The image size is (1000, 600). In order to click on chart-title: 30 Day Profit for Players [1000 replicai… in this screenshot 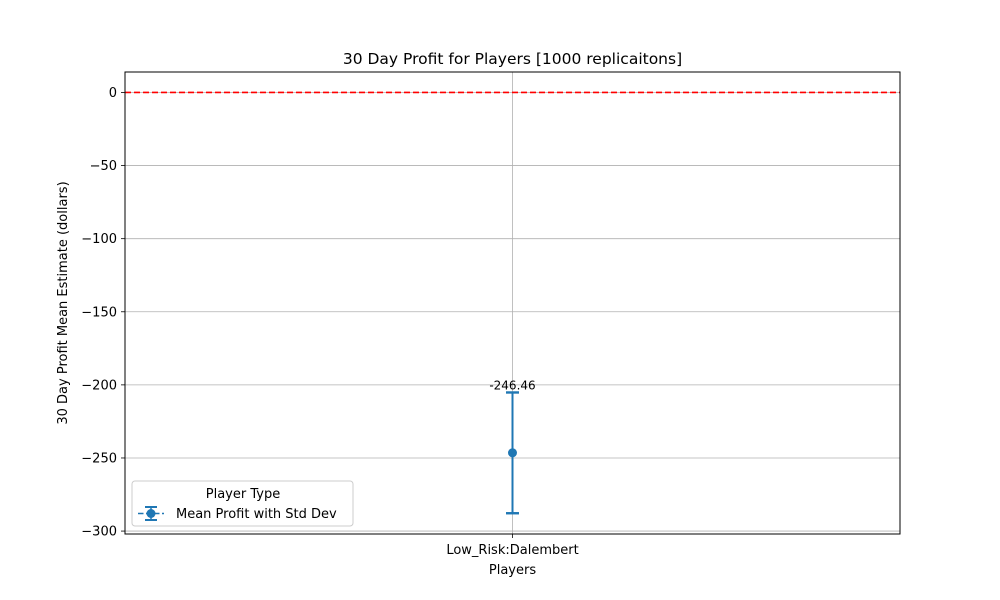, I will do `click(512, 59)`.